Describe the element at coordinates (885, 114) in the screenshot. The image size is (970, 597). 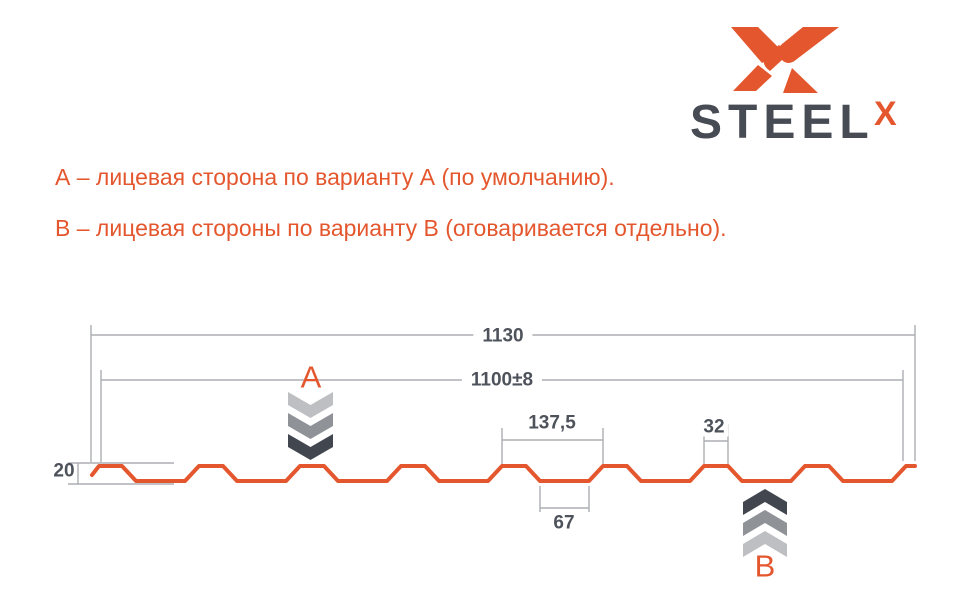
I see `brand-superscript-x: X` at that location.